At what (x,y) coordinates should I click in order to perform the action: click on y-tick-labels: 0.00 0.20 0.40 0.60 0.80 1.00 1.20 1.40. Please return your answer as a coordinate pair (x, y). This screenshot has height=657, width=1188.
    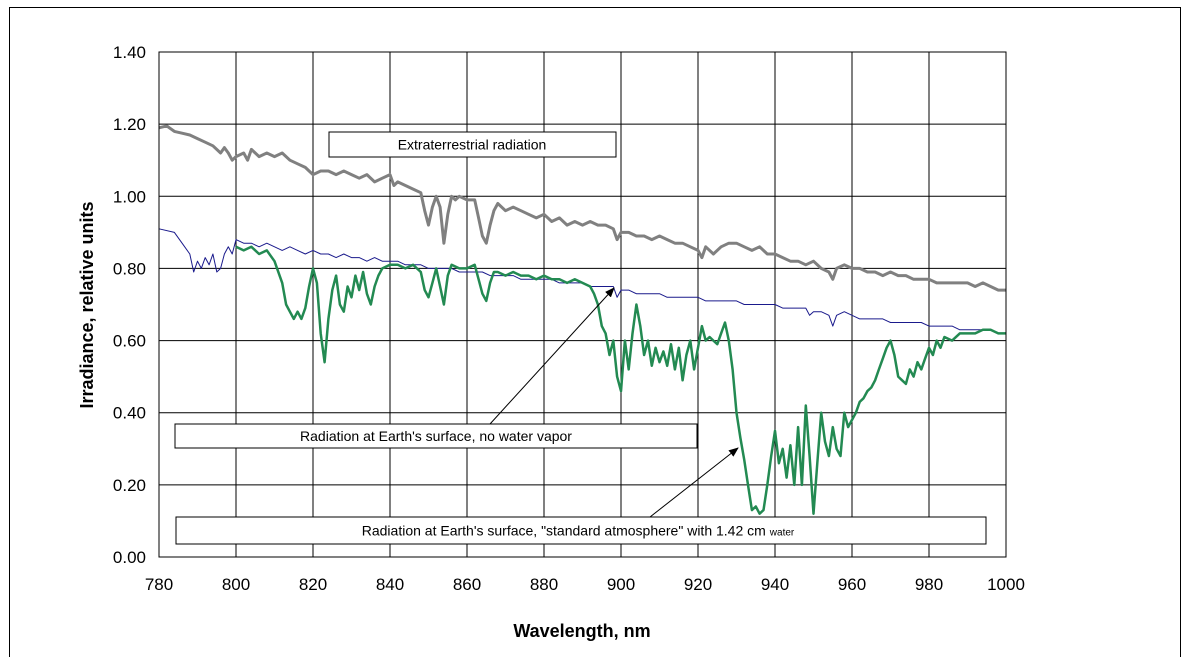
    Looking at the image, I should click on (129, 305).